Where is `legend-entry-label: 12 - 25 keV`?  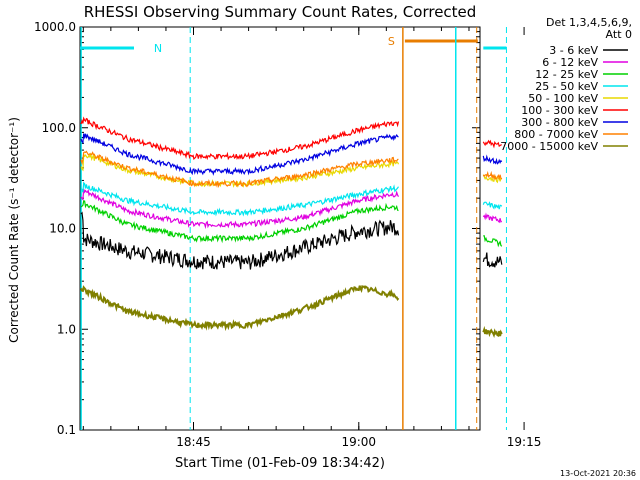
legend-entry-label: 12 - 25 keV is located at coordinates (566, 74).